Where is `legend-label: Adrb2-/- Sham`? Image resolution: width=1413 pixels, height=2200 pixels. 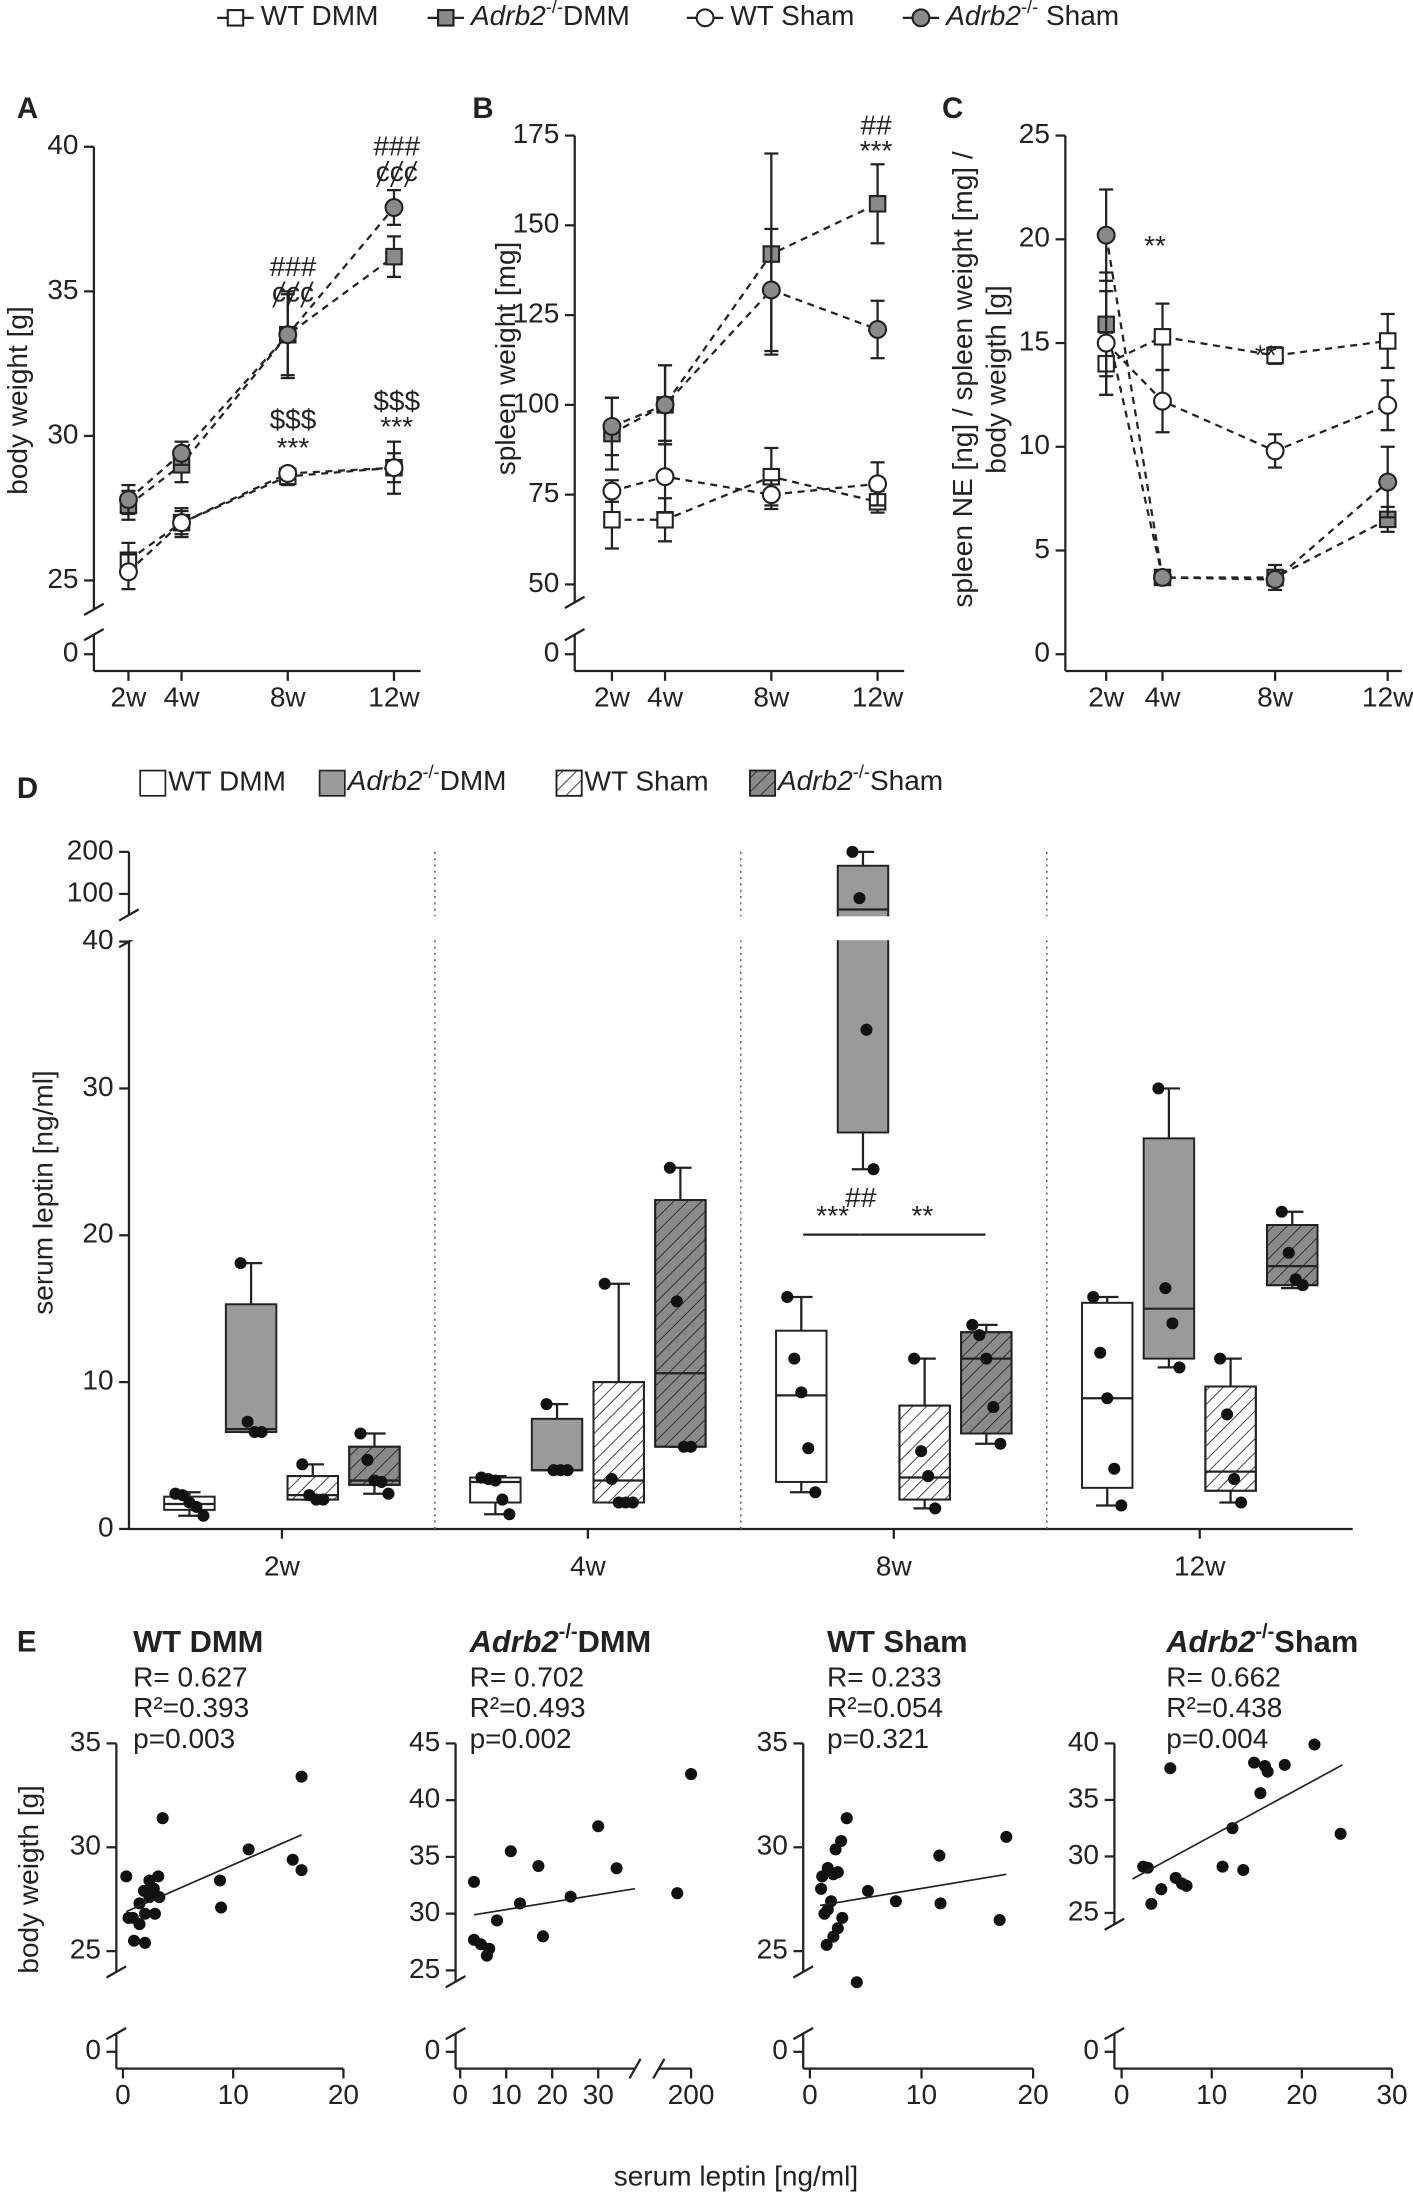
legend-label: Adrb2-/- Sham is located at coordinates (1031, 15).